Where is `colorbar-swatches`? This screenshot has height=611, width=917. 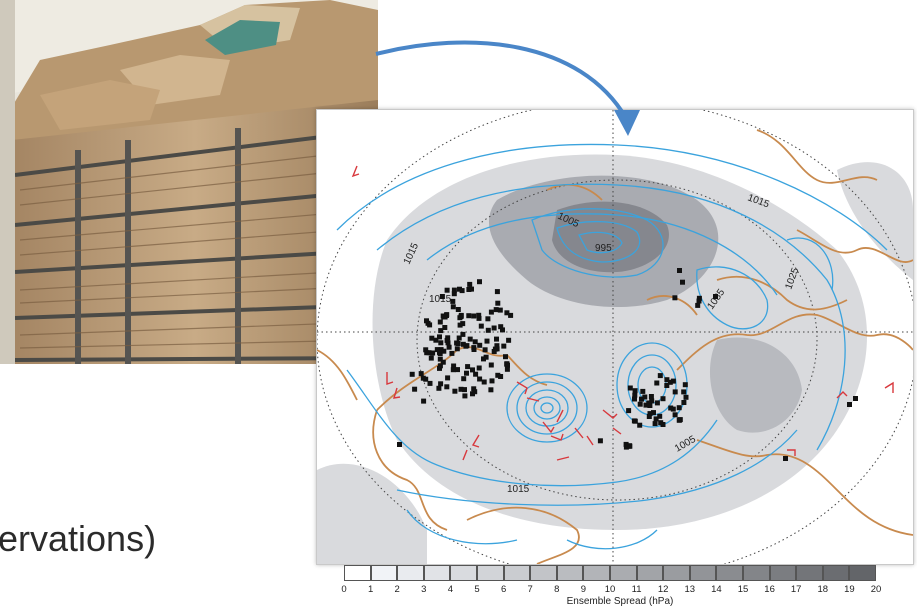 colorbar-swatches is located at coordinates (610, 573).